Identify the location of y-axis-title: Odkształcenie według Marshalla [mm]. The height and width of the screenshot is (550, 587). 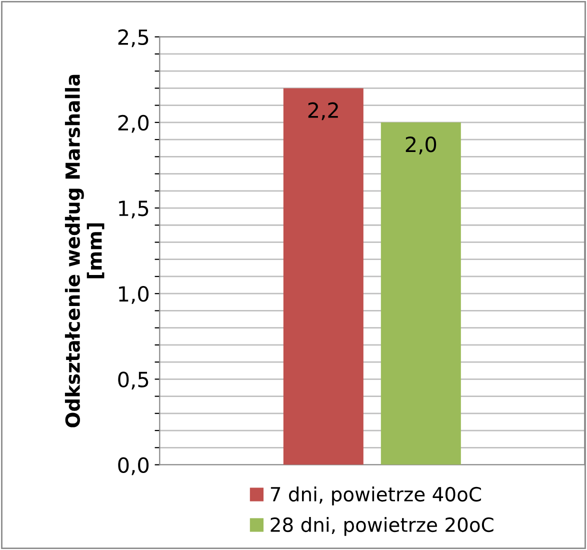
(84, 251).